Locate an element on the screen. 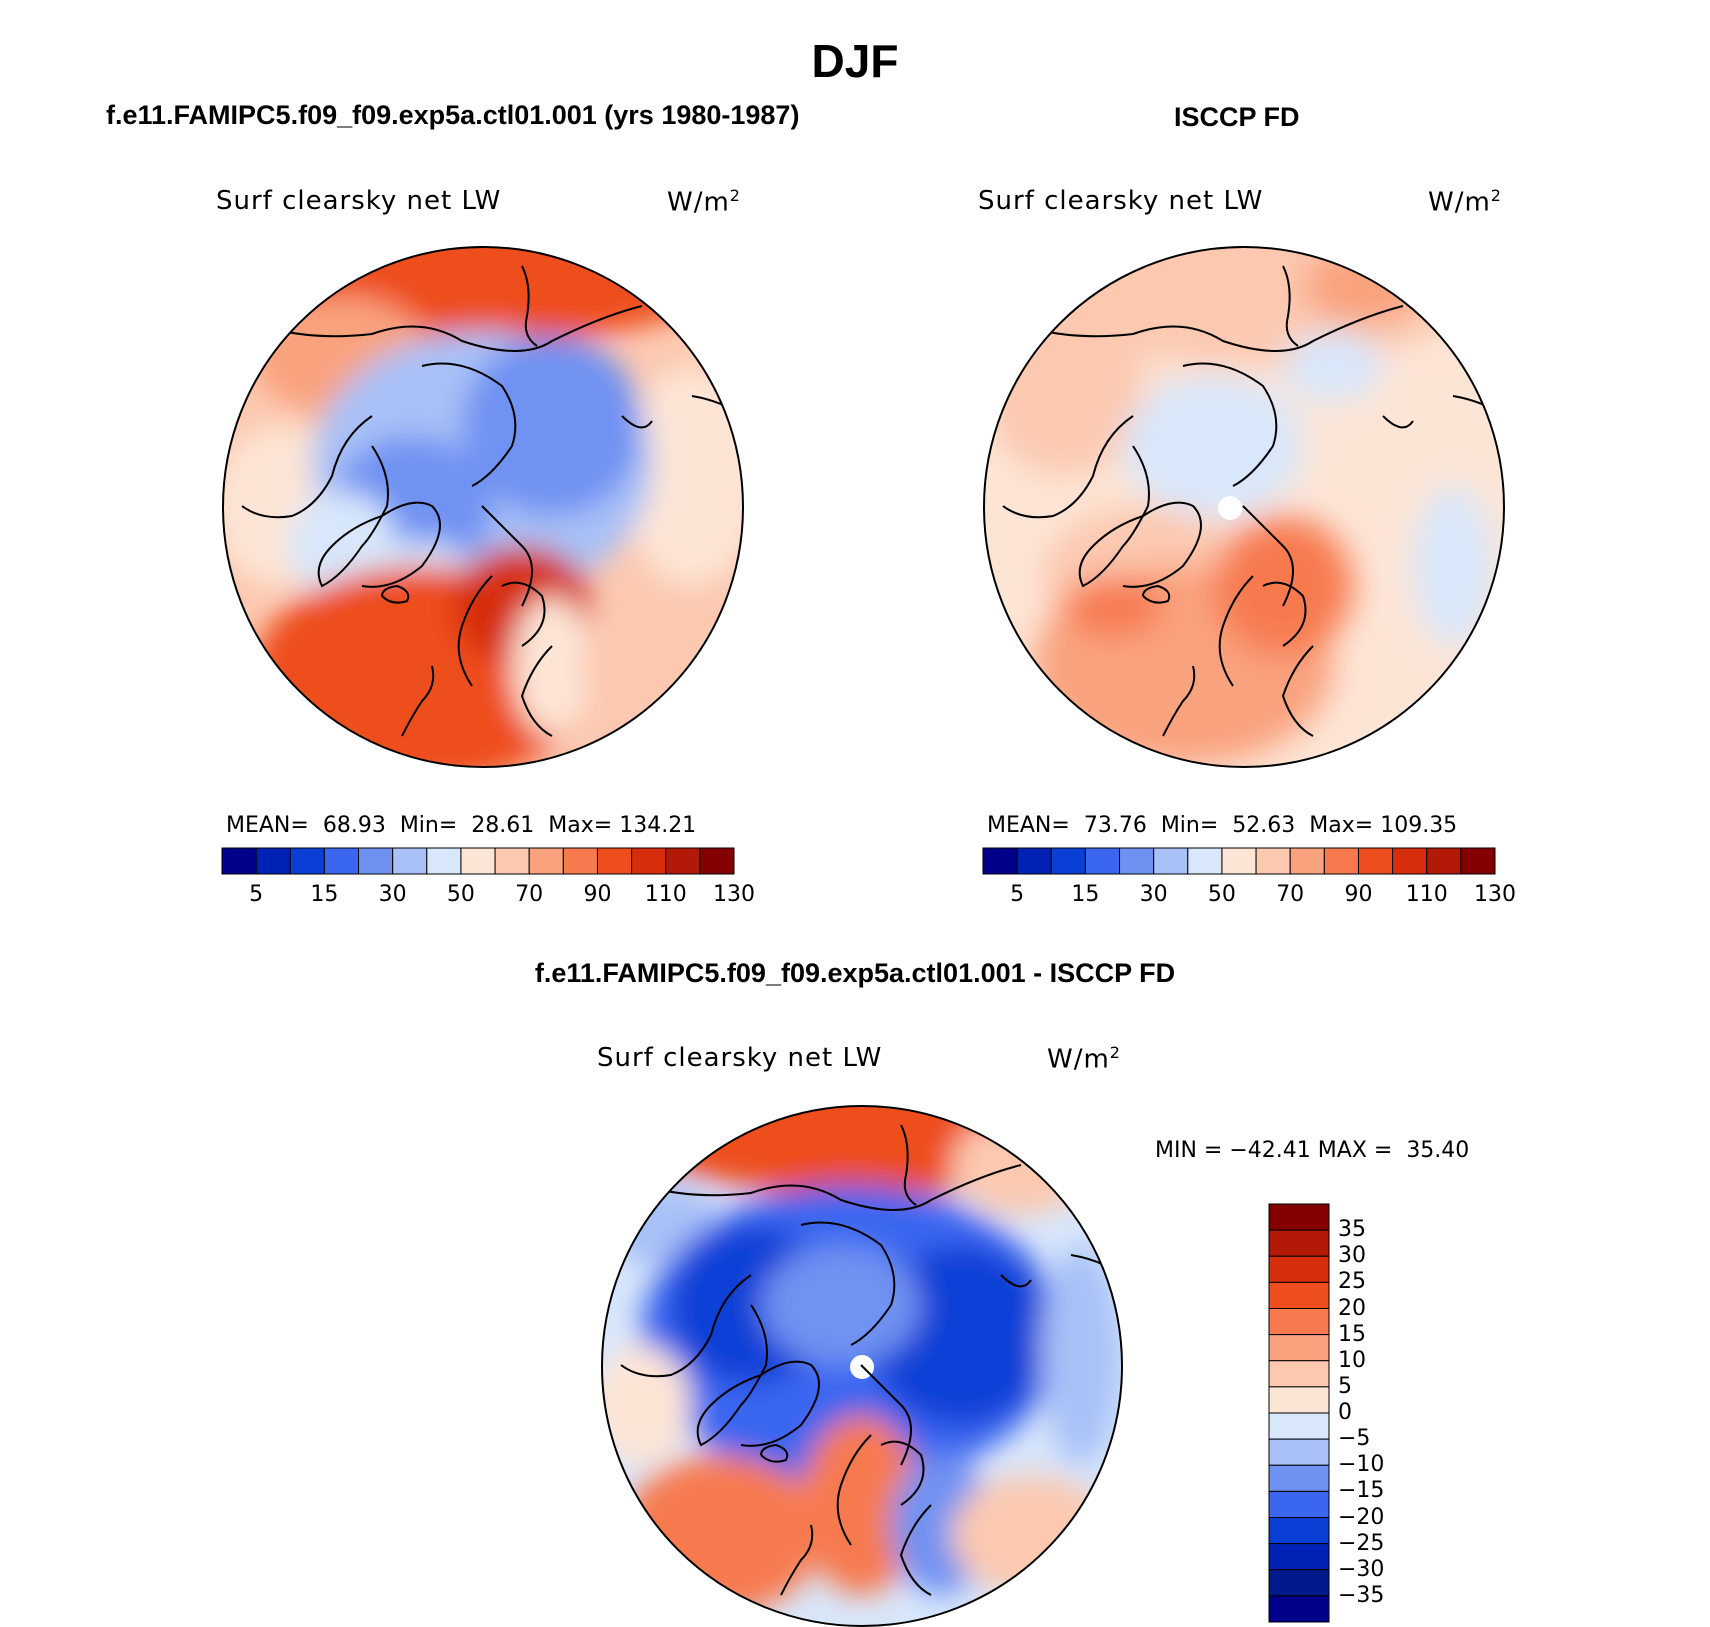  model-colorbar-label: 90 is located at coordinates (597, 894).